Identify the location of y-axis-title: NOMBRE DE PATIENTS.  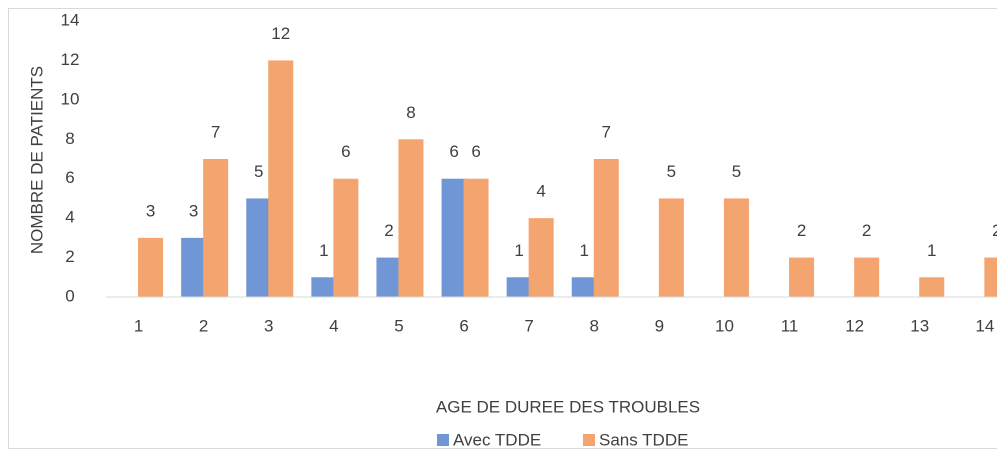
(36, 160).